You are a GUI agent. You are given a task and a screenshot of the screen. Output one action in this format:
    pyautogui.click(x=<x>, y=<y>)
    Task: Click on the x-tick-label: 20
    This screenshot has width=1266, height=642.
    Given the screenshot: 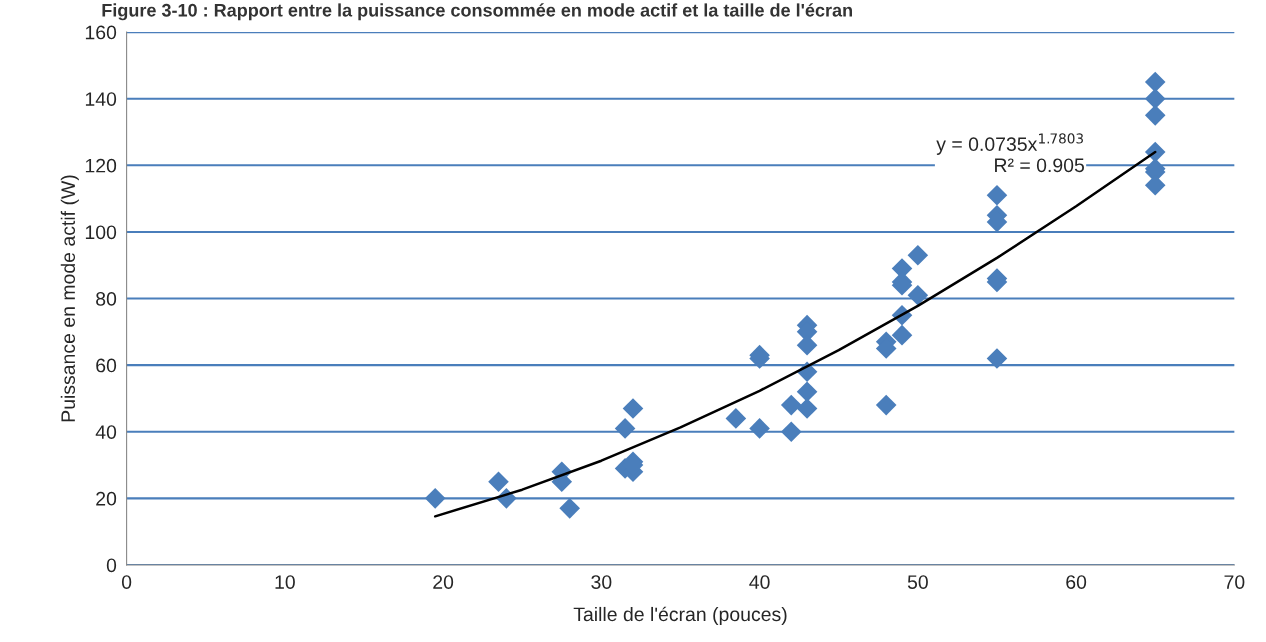 What is the action you would take?
    pyautogui.click(x=443, y=582)
    